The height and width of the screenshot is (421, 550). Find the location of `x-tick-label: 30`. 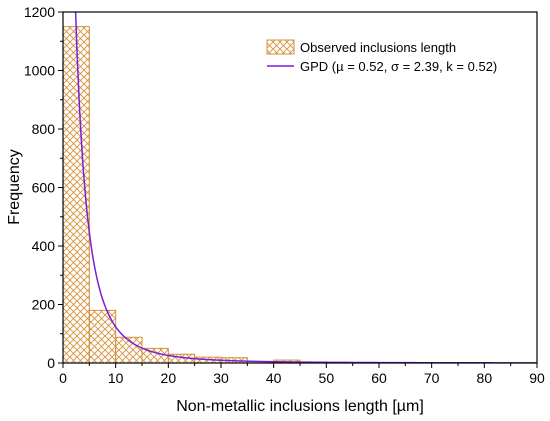

x-tick-label: 30 is located at coordinates (221, 378).